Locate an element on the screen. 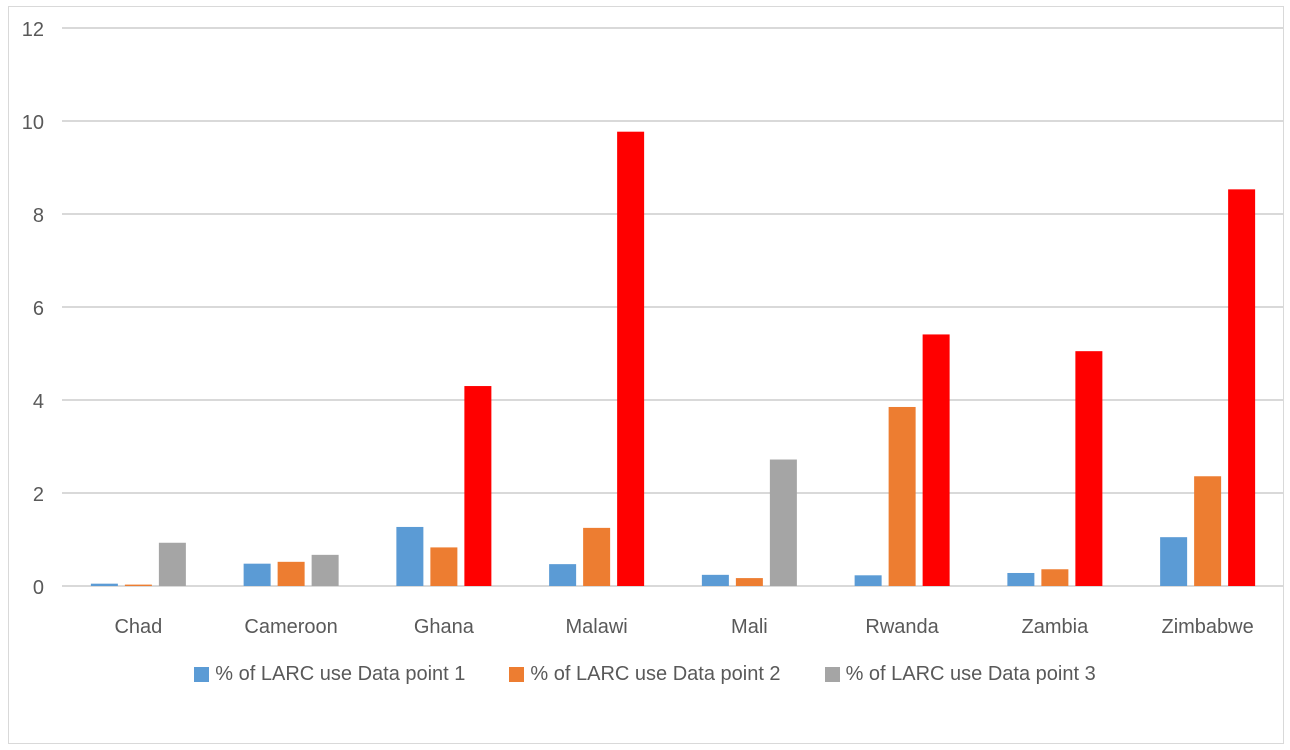 Image resolution: width=1290 pixels, height=750 pixels. legend-label-series-1: % of LARC use Data point 1 is located at coordinates (340, 673).